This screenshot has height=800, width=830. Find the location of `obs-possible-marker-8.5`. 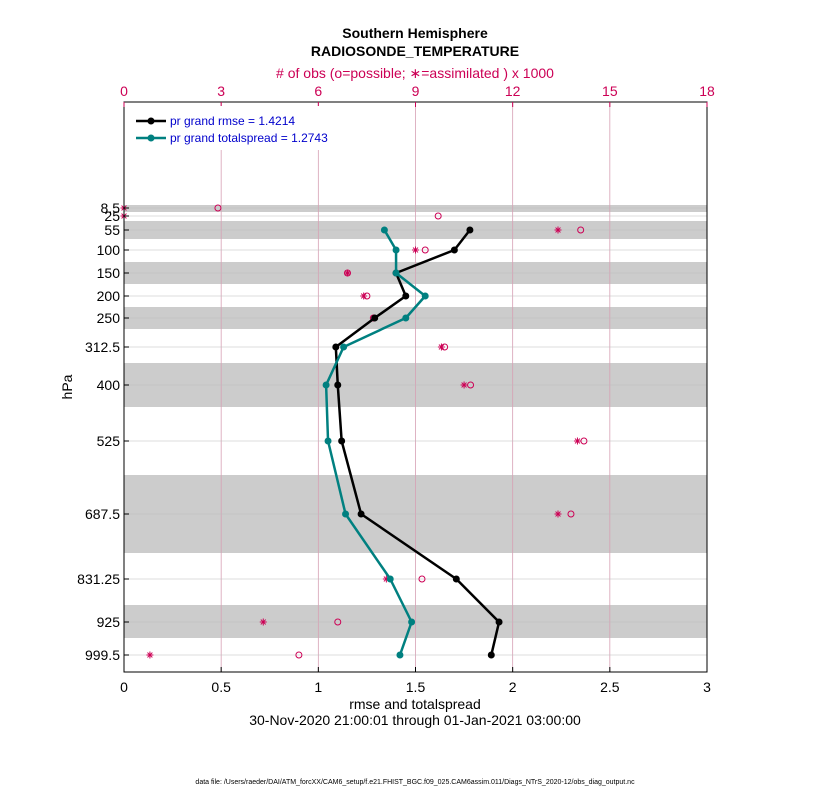

obs-possible-marker-8.5 is located at coordinates (218, 208).